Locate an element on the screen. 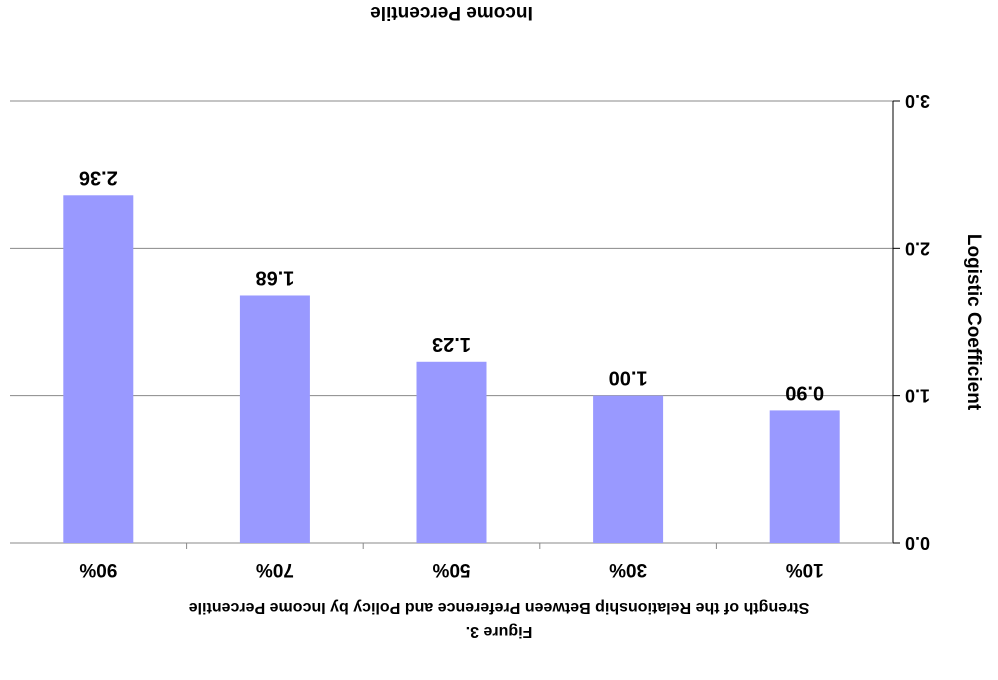 The height and width of the screenshot is (680, 998). x-tick-label: 90% is located at coordinates (98, 569).